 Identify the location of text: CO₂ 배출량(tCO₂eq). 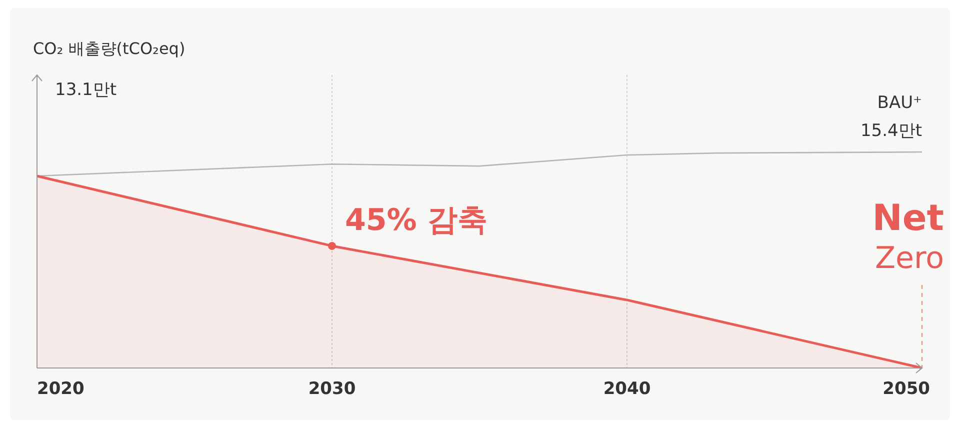
(109, 48).